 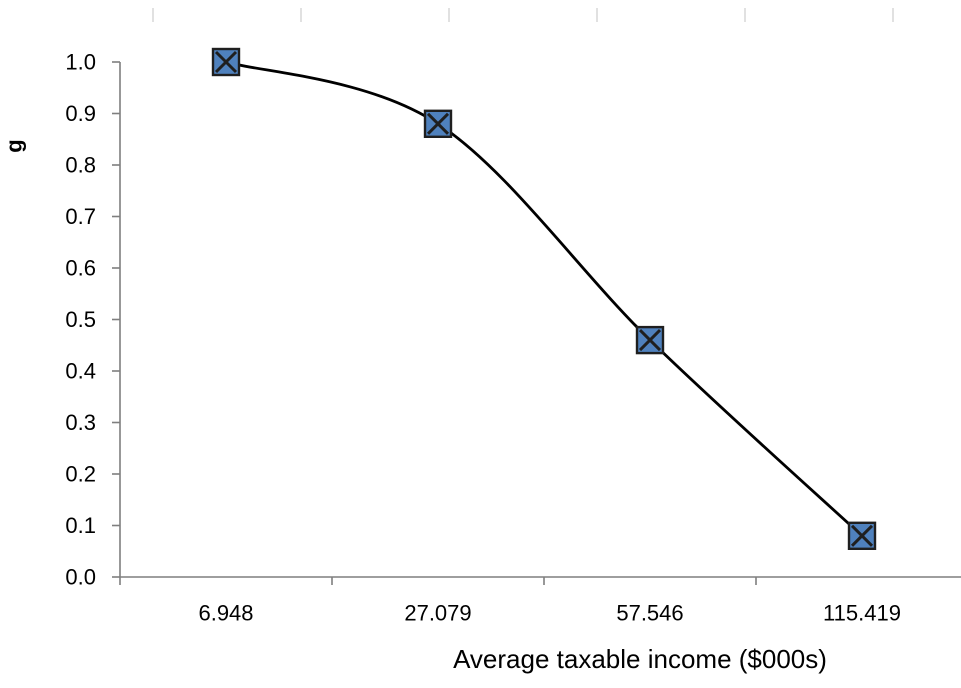 What do you see at coordinates (80, 165) in the screenshot?
I see `y-tick-label: 0.8` at bounding box center [80, 165].